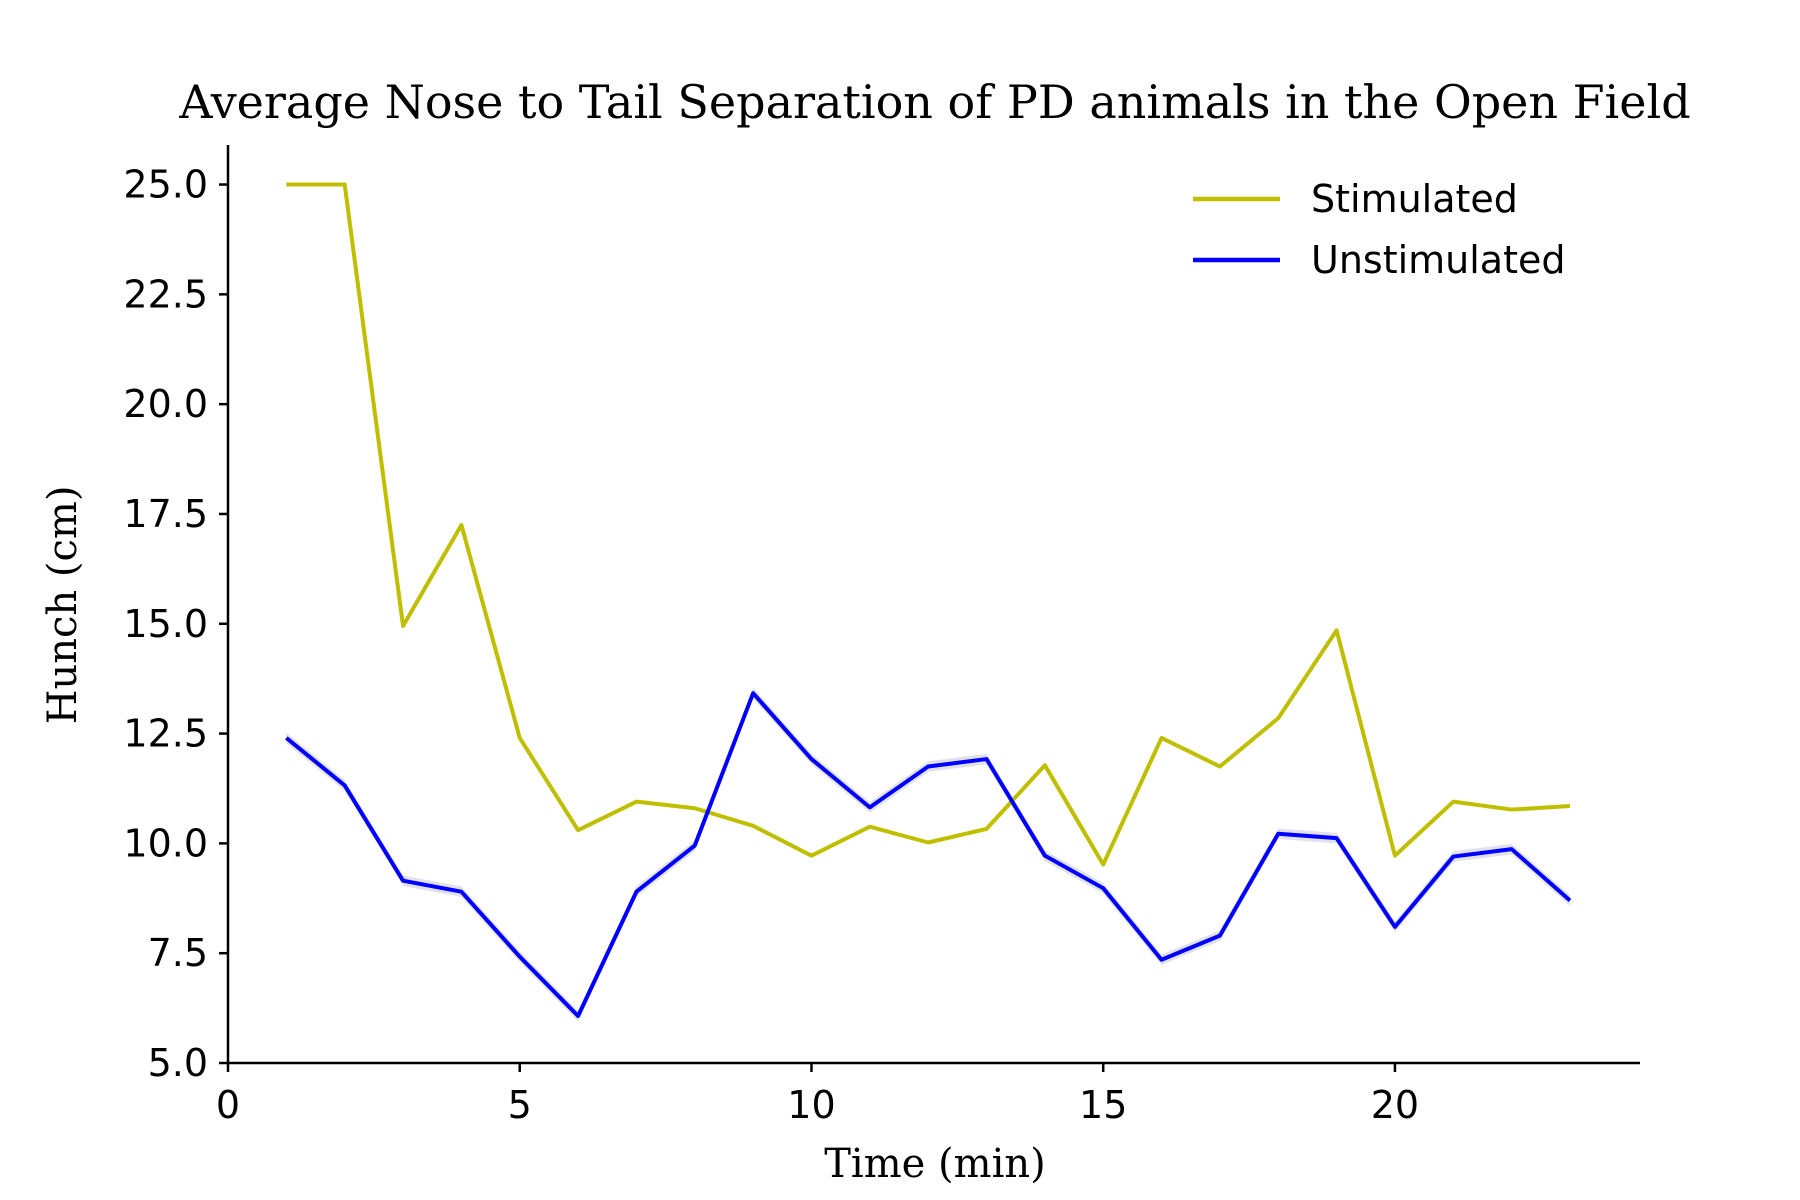  What do you see at coordinates (165, 294) in the screenshot?
I see `y-tick-label: 22.5` at bounding box center [165, 294].